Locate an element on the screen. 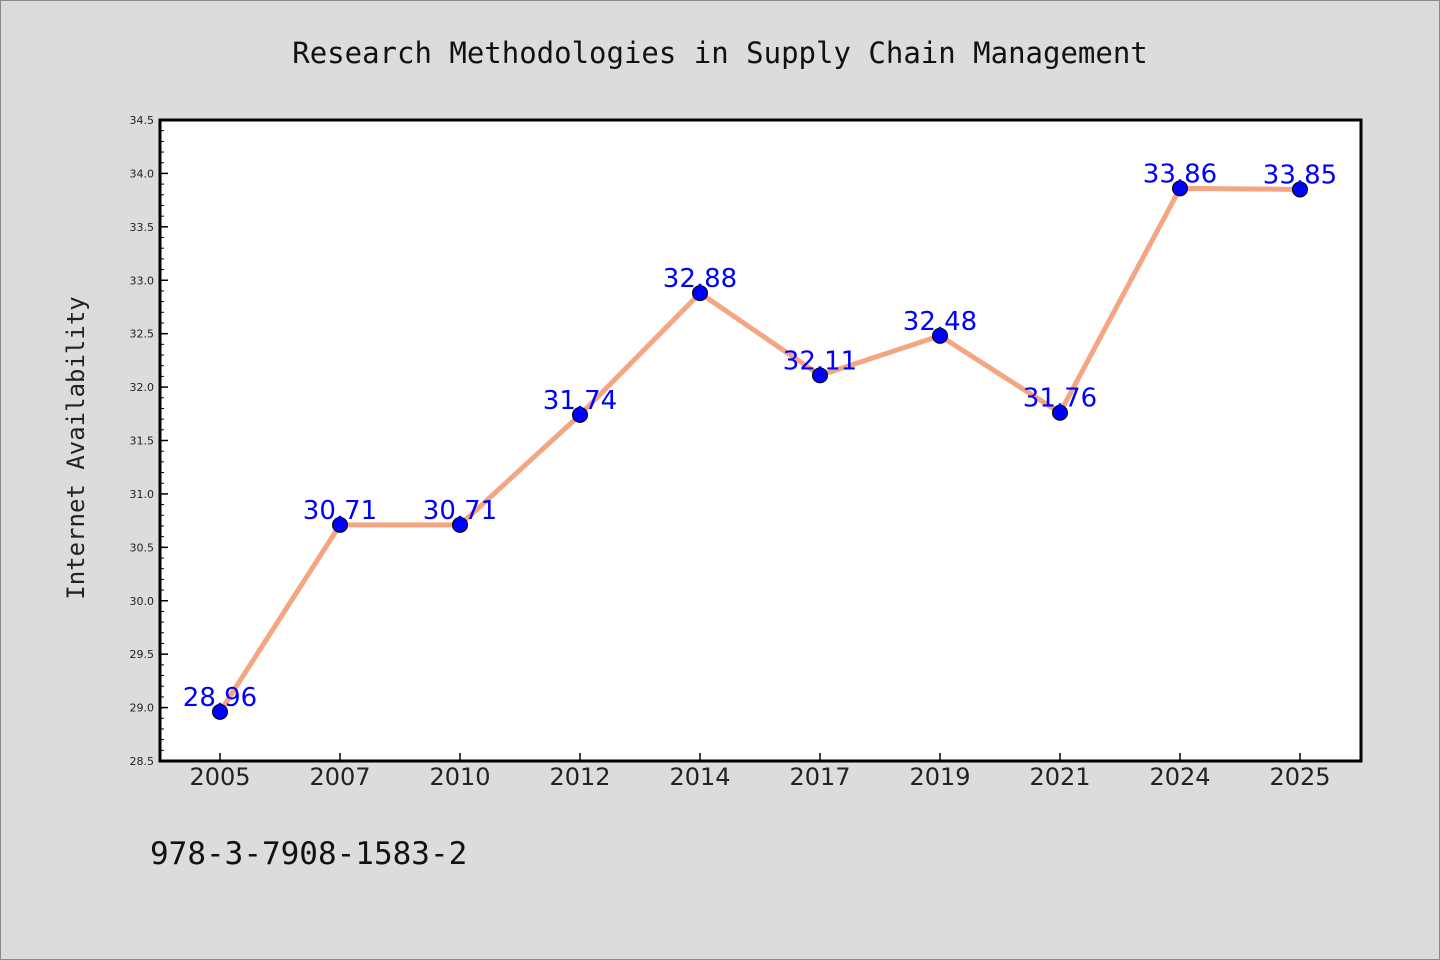 The width and height of the screenshot is (1440, 960). data-label: 33.85 is located at coordinates (1300, 175).